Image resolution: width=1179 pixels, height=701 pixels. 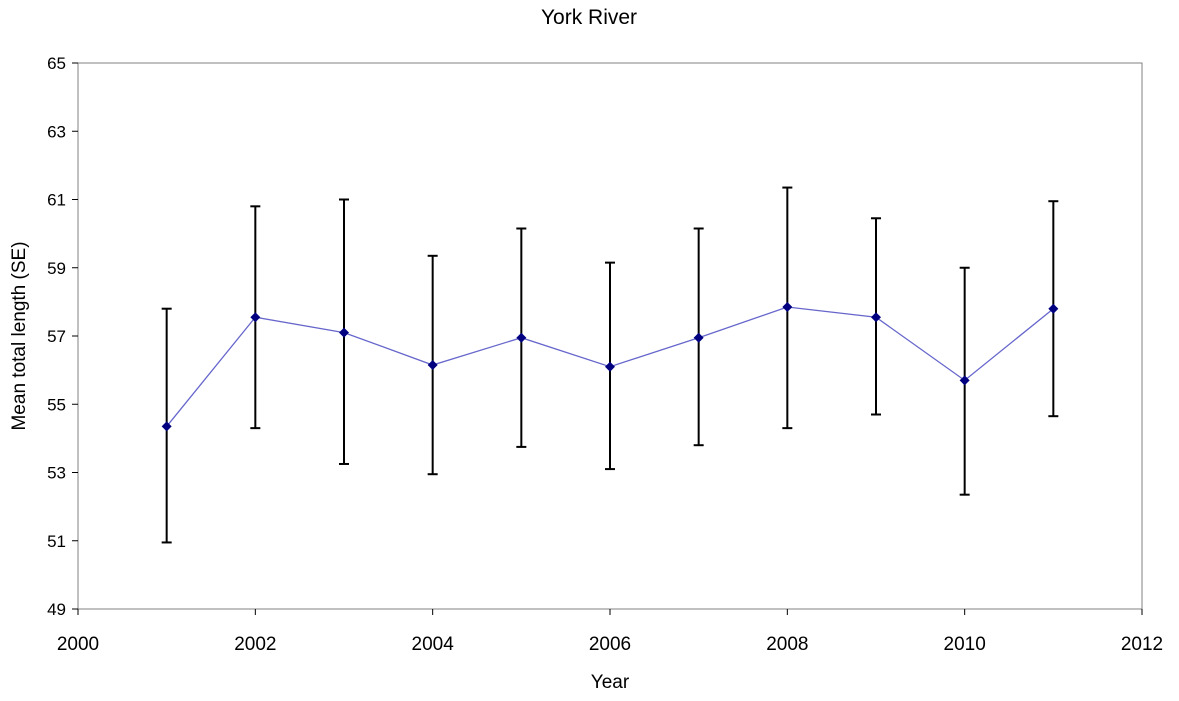 I want to click on y-tick-label: 53, so click(x=56, y=473).